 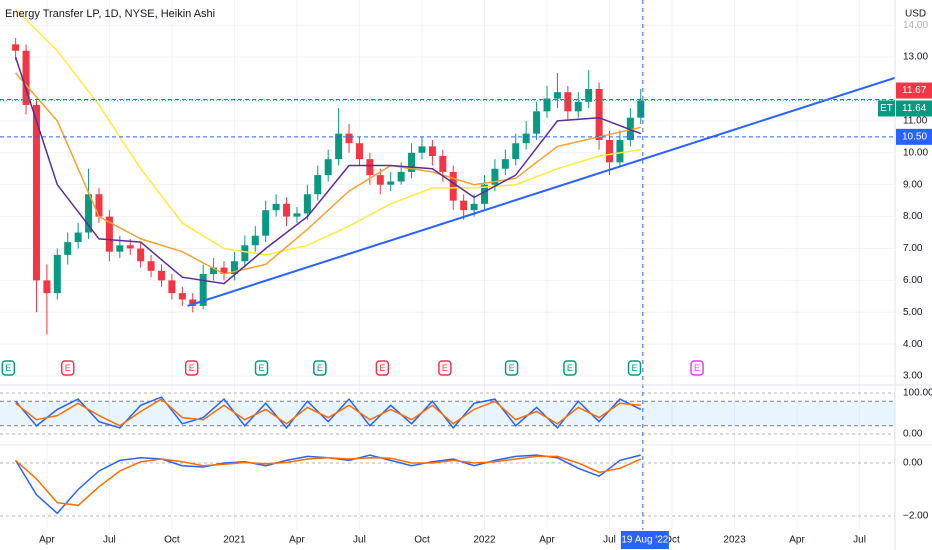 I want to click on price-badge-label: 11.67, so click(x=914, y=90).